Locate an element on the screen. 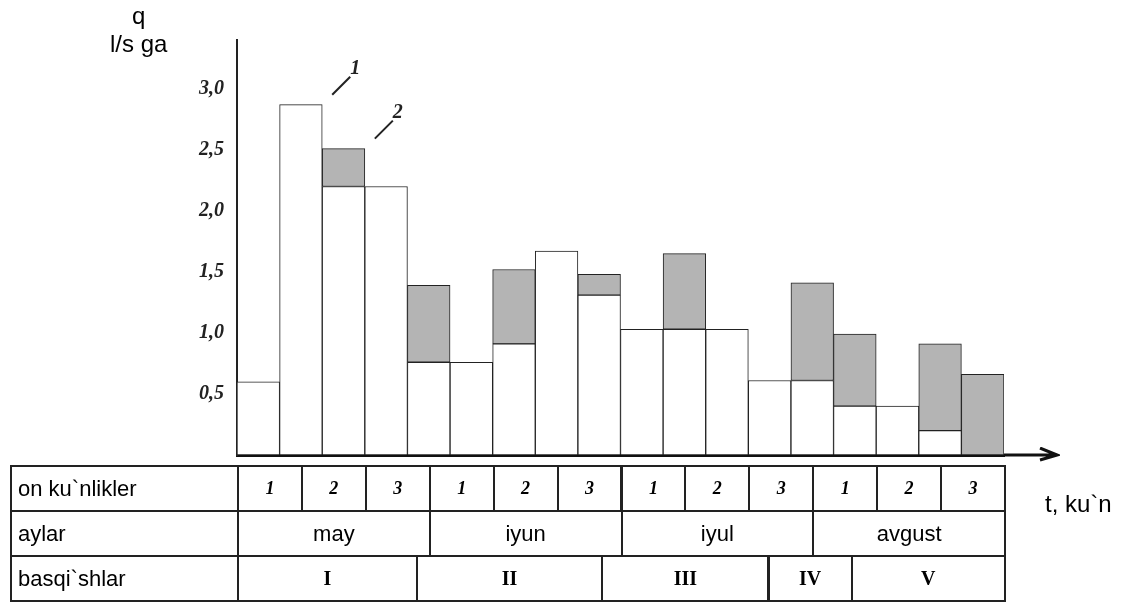 This screenshot has height=602, width=1141. text: iyun is located at coordinates (525, 533).